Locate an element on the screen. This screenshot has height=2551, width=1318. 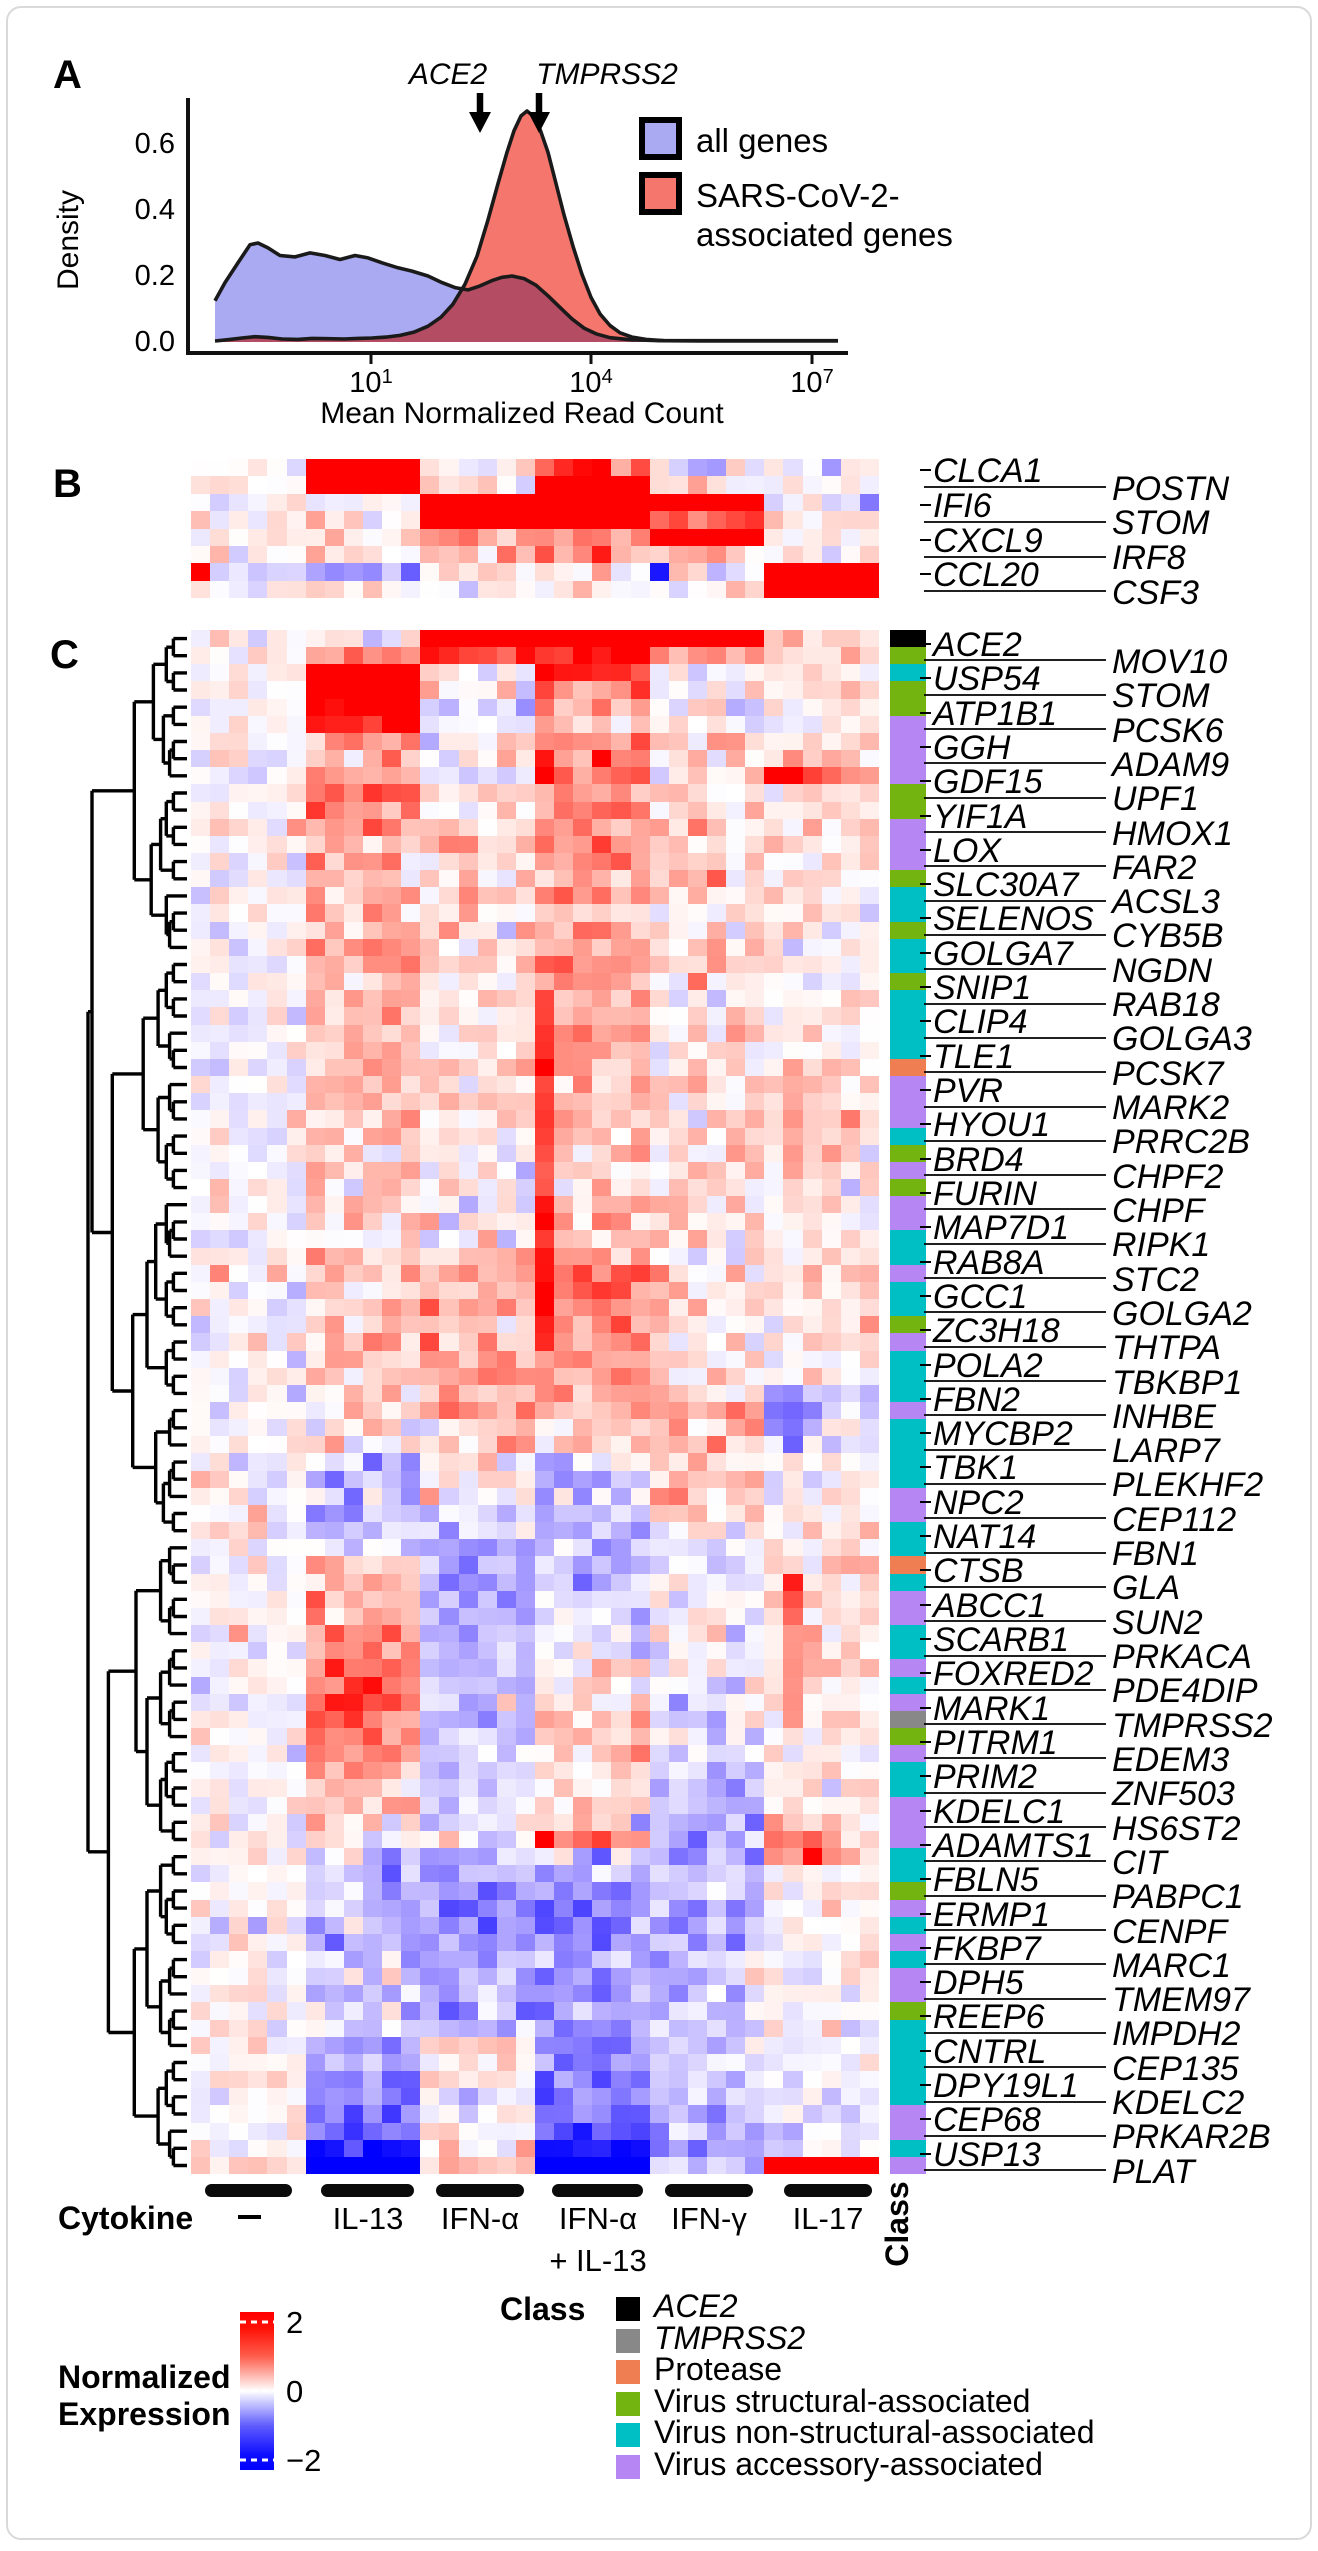
svg-text: RAB18 is located at coordinates (1166, 1005).